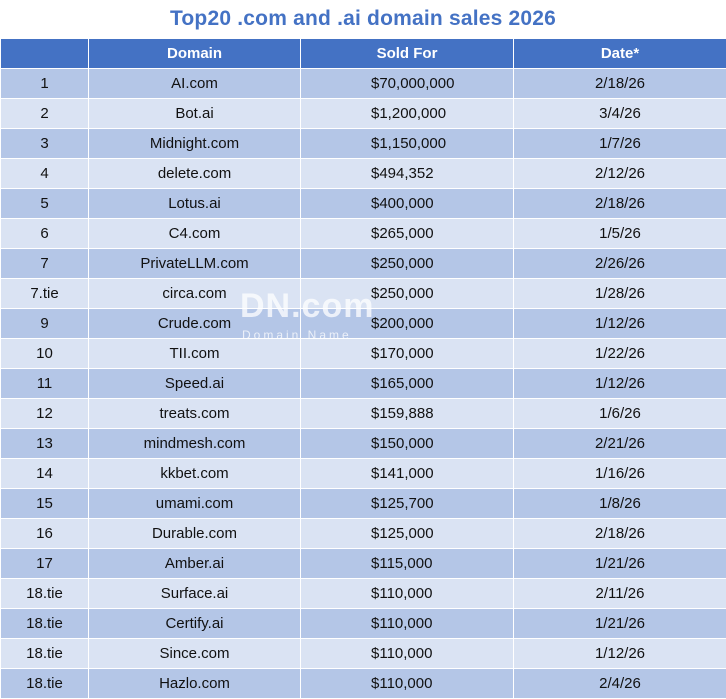 This screenshot has height=699, width=726. I want to click on table-row: 11 Speed.ai $165,000 1/12/26, so click(363, 383).